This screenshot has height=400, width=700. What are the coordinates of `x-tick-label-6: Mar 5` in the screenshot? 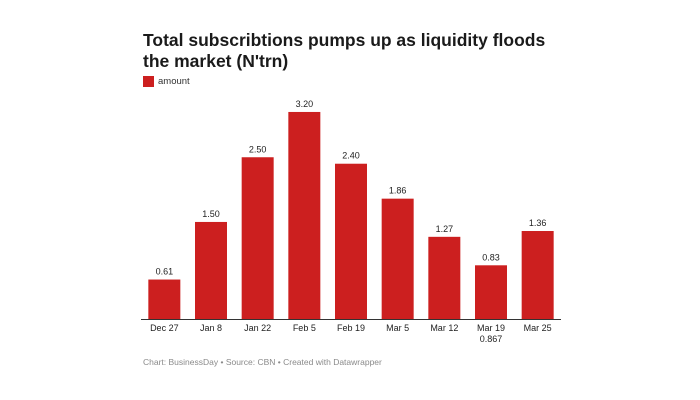 It's located at (397, 328).